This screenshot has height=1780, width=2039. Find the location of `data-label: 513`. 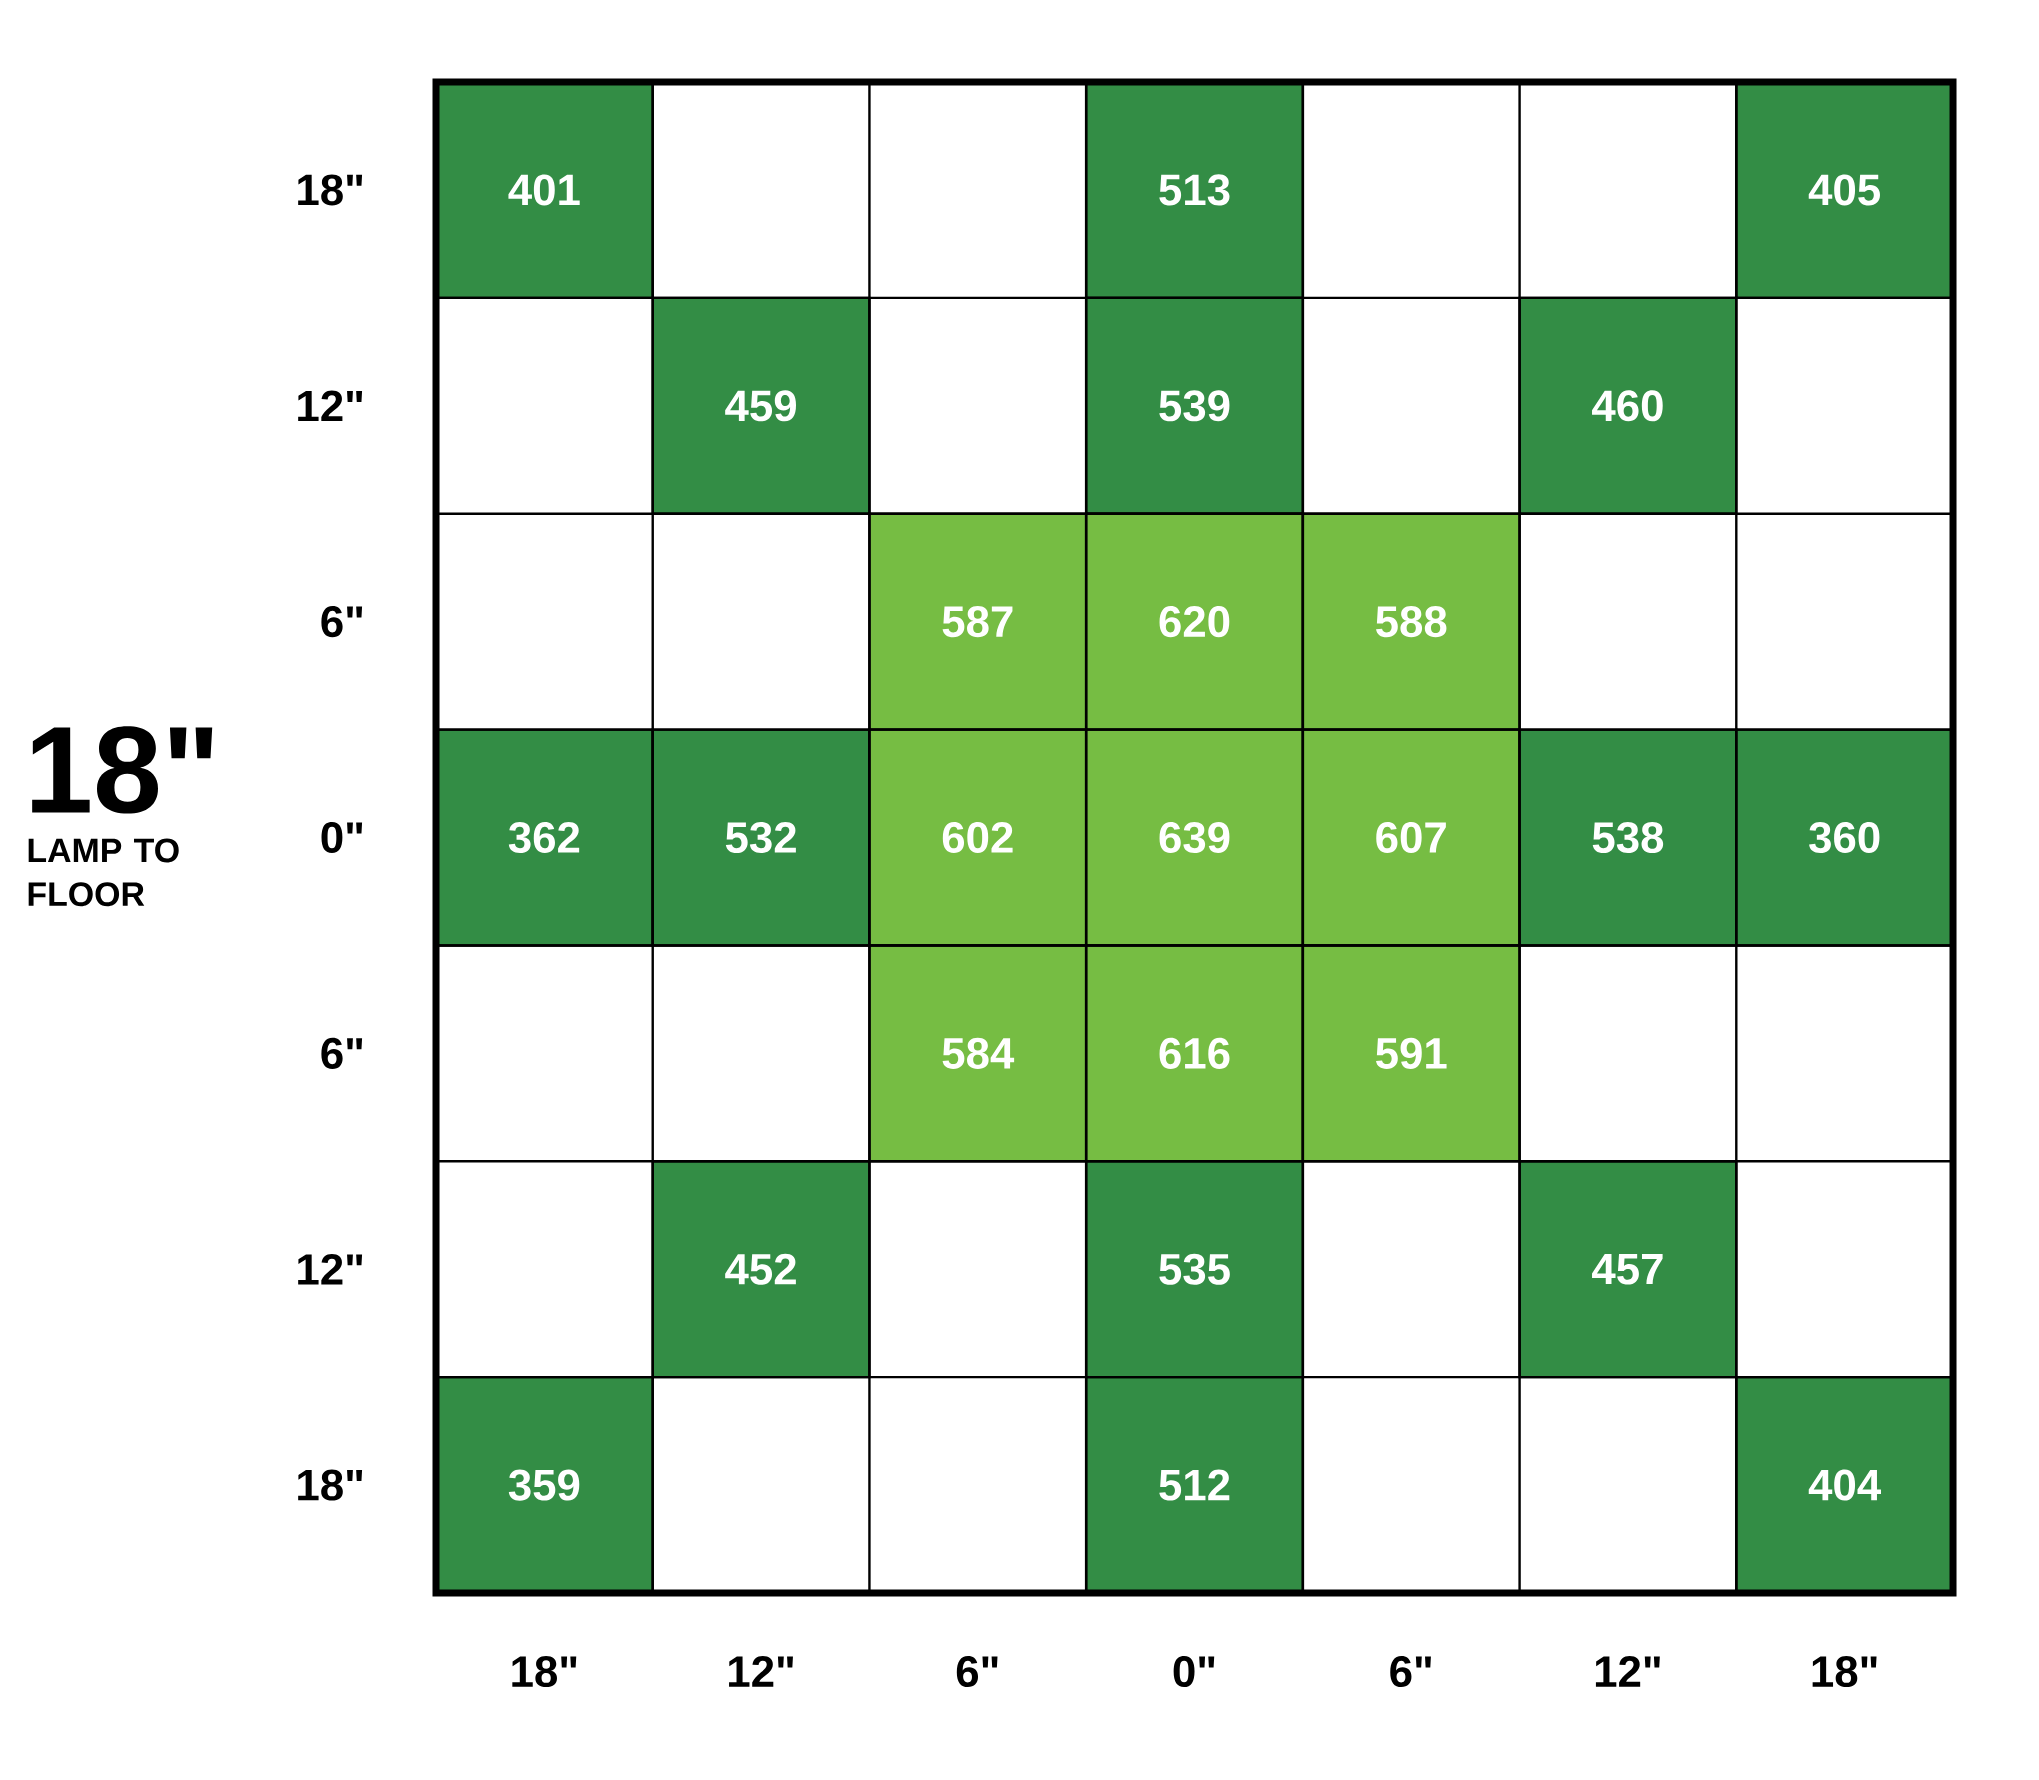

data-label: 513 is located at coordinates (1194, 190).